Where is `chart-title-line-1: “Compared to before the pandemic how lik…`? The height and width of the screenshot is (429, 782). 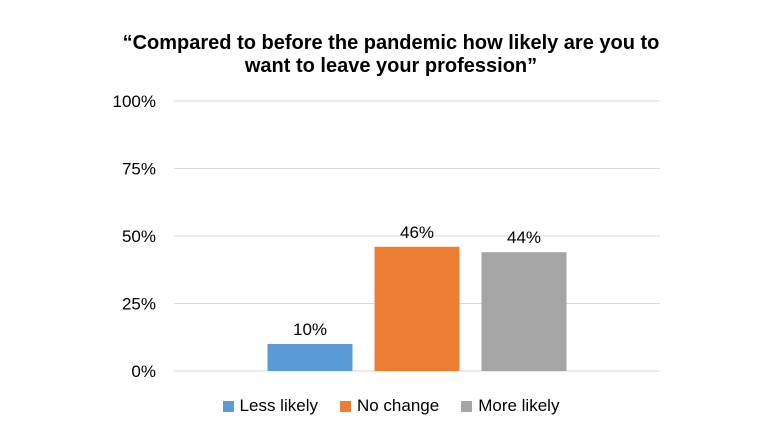
chart-title-line-1: “Compared to before the pandemic how lik… is located at coordinates (391, 43).